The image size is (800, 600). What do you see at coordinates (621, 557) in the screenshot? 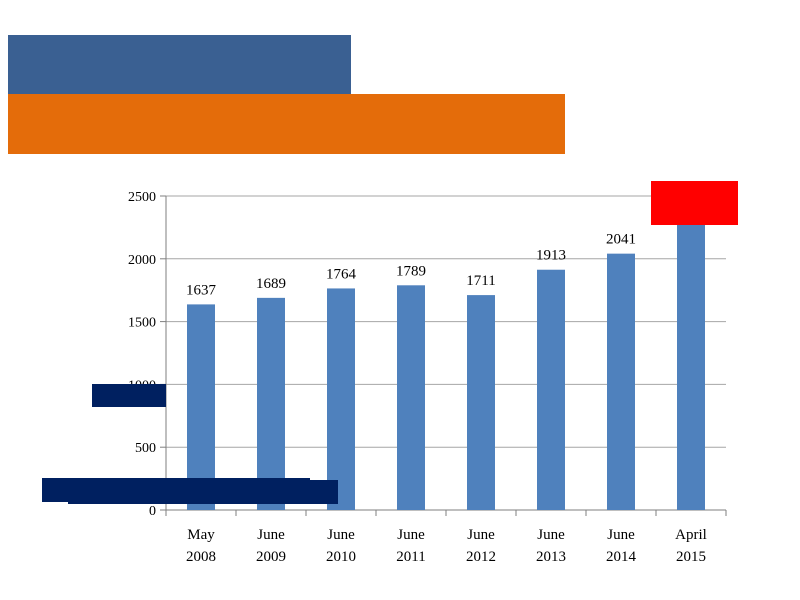
I see `x-category-label-year: 2014` at bounding box center [621, 557].